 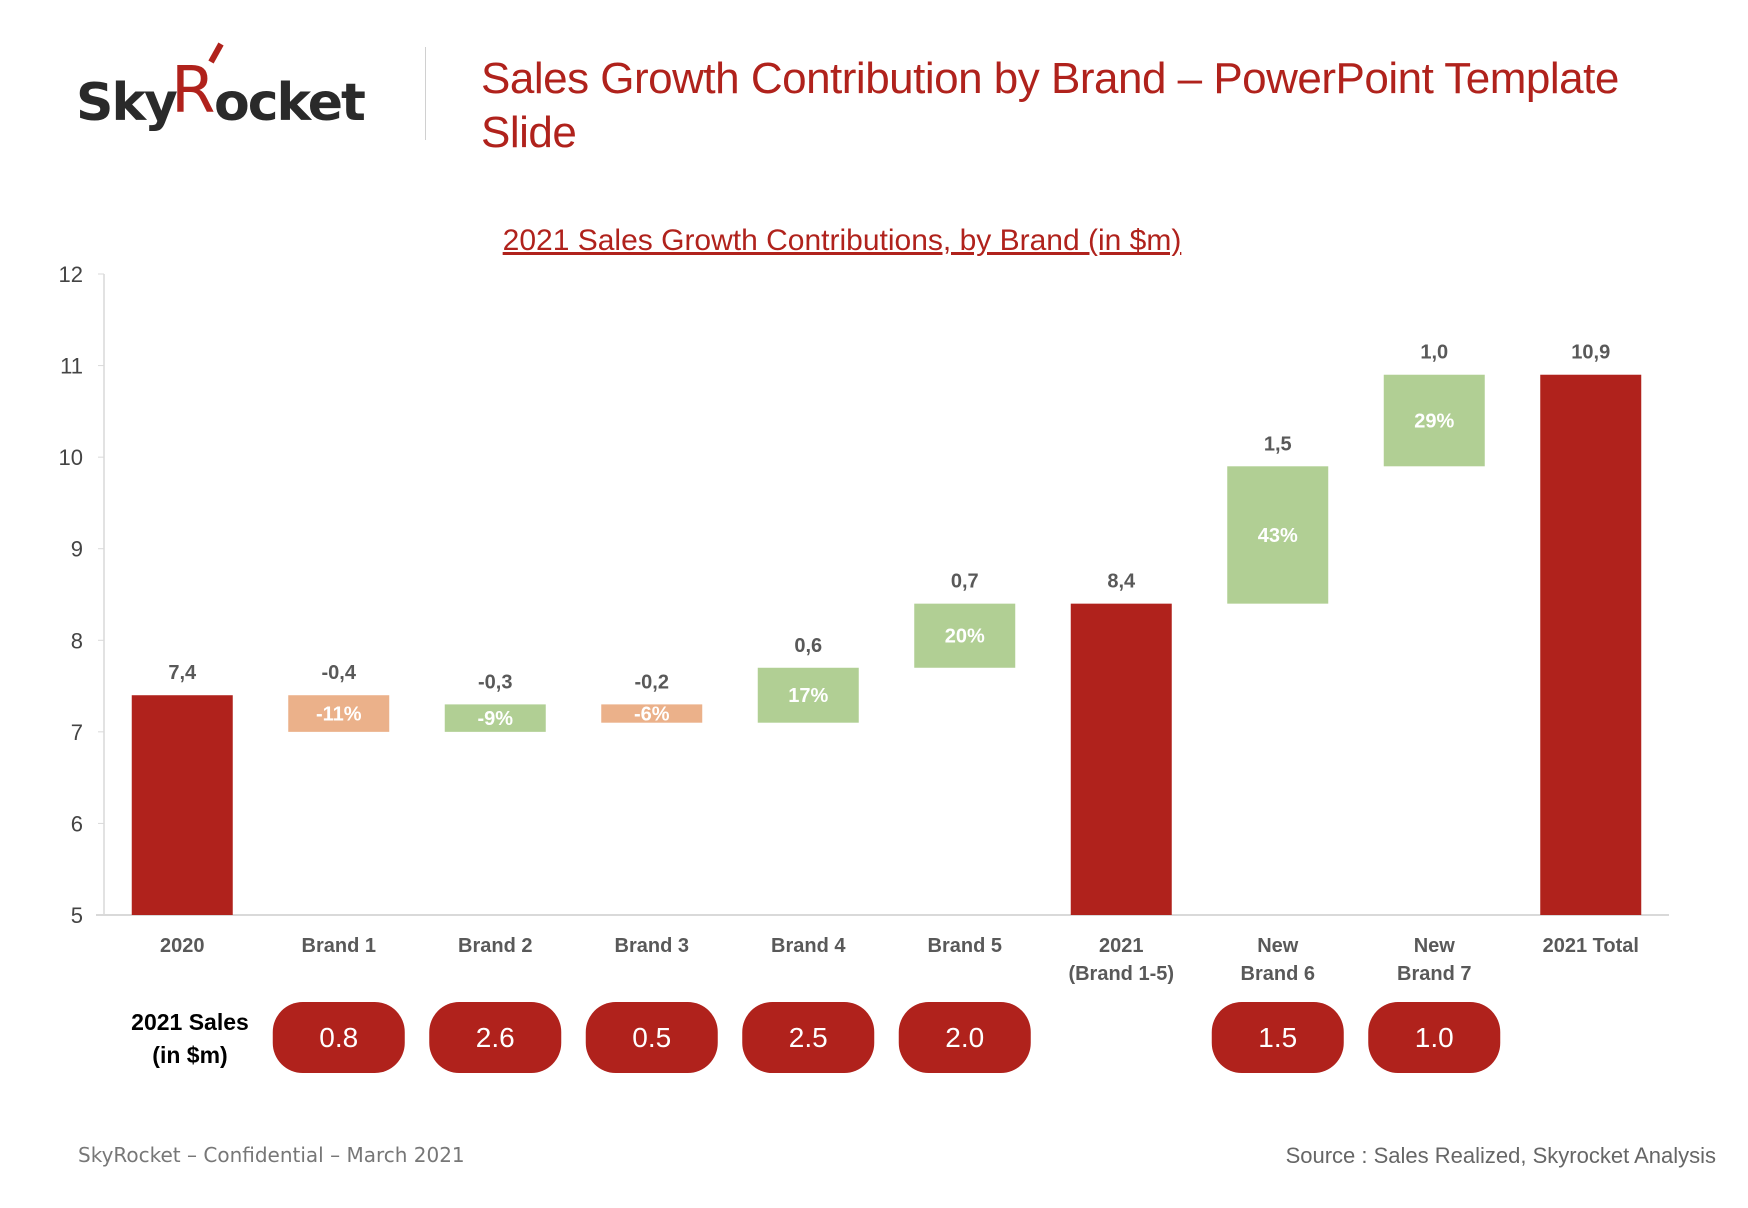 I want to click on sales-pill-value: 2.0, so click(x=964, y=1037).